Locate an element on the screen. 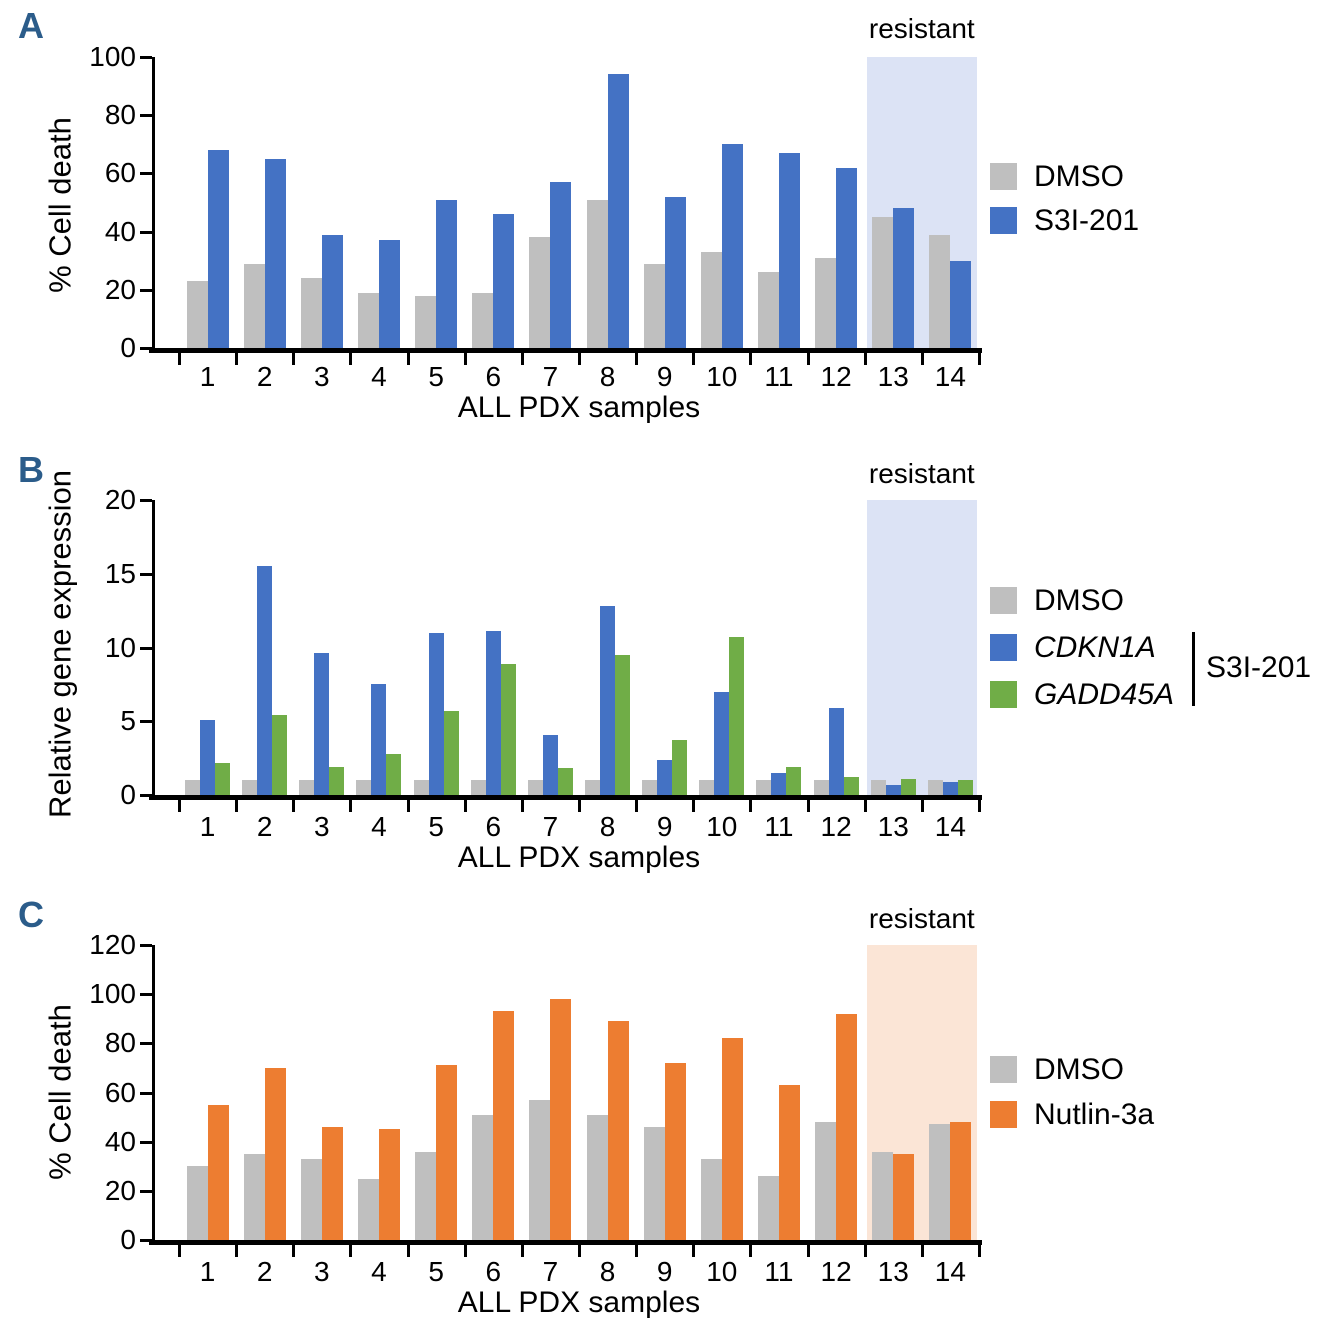  x-tick-label: 10 is located at coordinates (722, 1271).